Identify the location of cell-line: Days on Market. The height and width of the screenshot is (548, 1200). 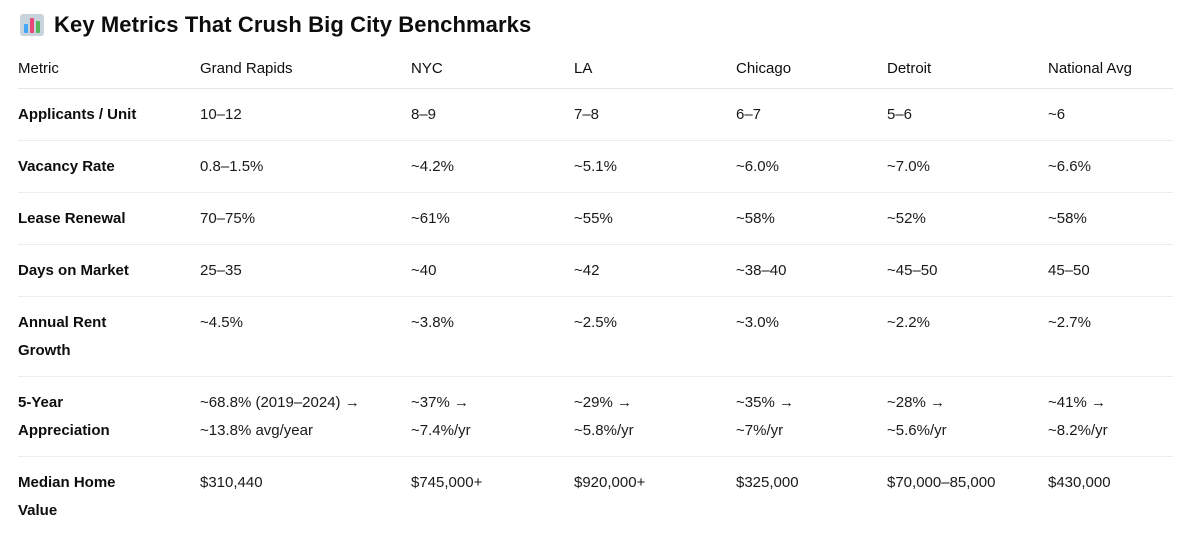
(73, 270).